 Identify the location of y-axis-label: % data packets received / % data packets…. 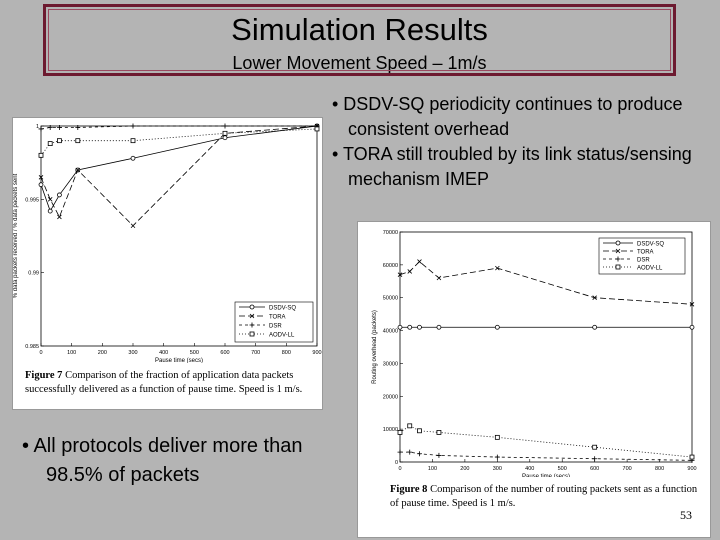
(16, 235).